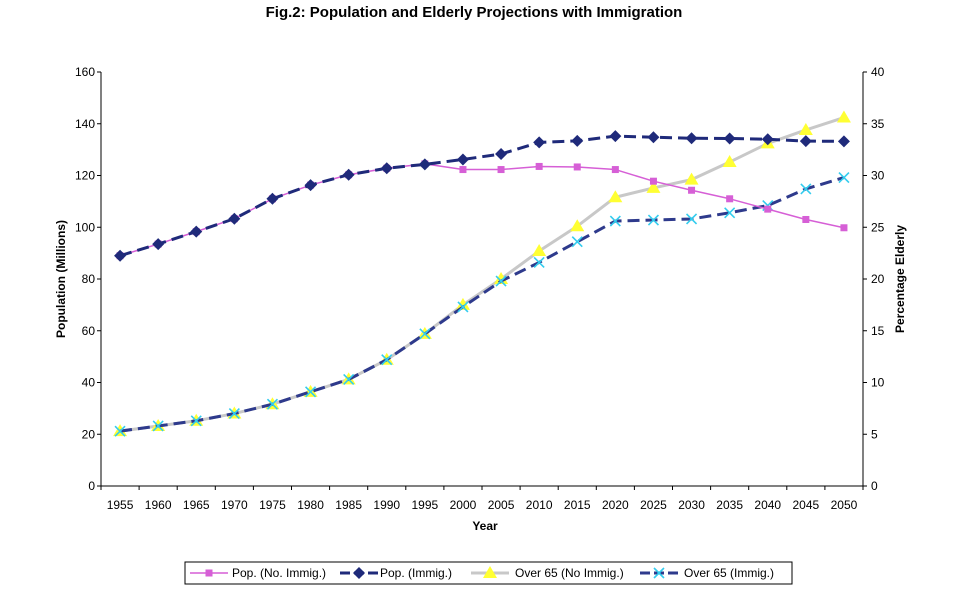 This screenshot has width=961, height=590. What do you see at coordinates (878, 383) in the screenshot?
I see `y2-tick-label: 10` at bounding box center [878, 383].